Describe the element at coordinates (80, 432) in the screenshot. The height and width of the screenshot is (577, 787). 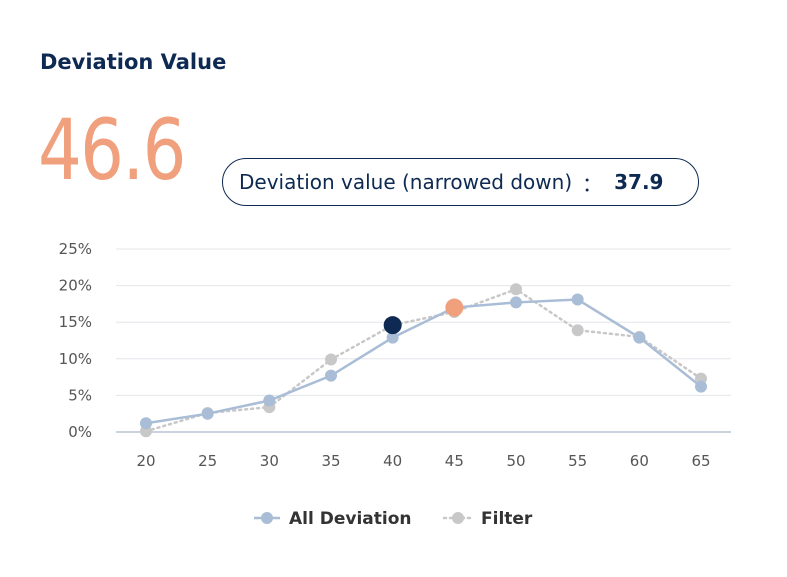
I see `y-tick-label: 0%` at that location.